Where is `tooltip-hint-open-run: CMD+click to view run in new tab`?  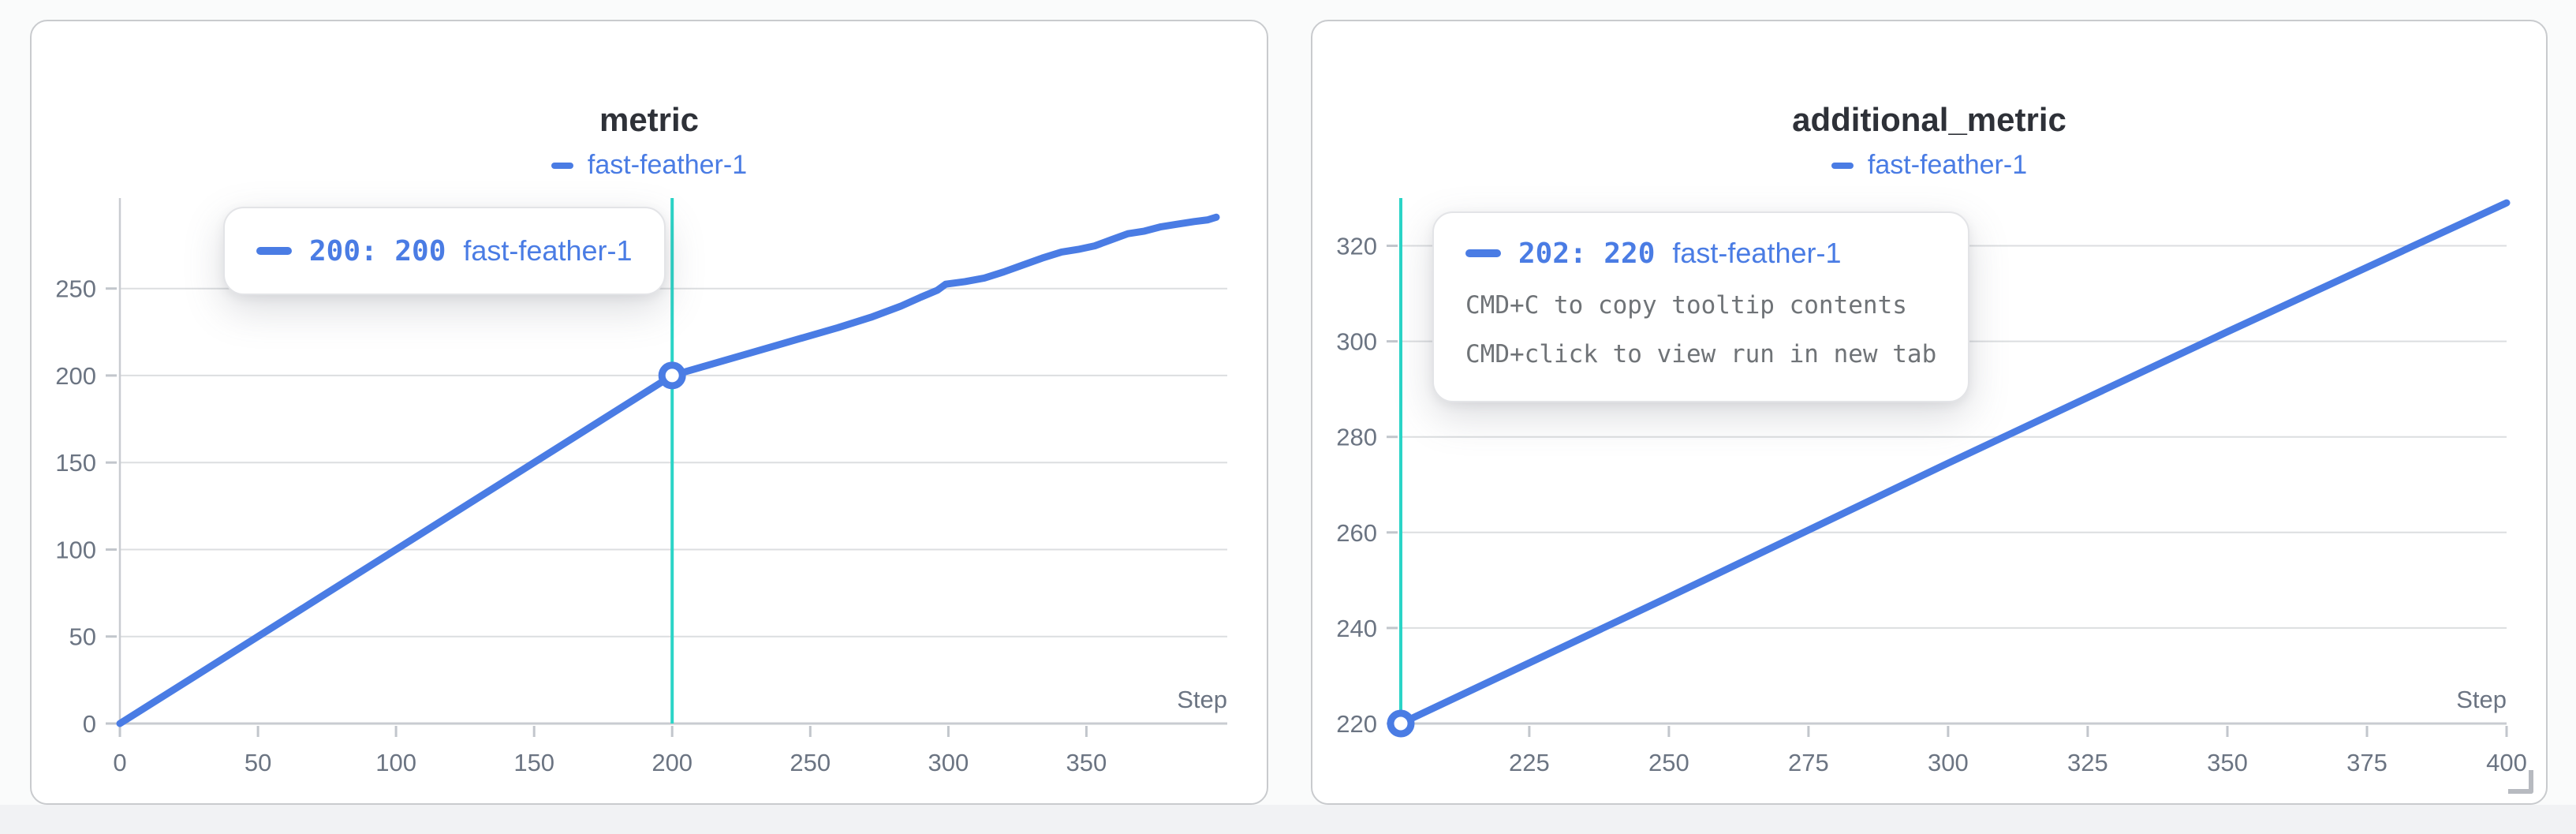
tooltip-hint-open-run: CMD+click to view run in new tab is located at coordinates (1701, 354).